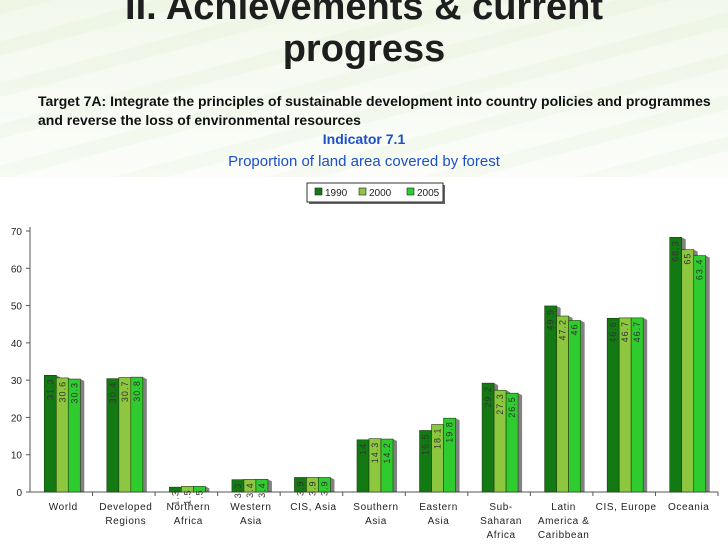 The image size is (728, 546). What do you see at coordinates (312, 488) in the screenshot?
I see `data-label-2000: 3.9` at bounding box center [312, 488].